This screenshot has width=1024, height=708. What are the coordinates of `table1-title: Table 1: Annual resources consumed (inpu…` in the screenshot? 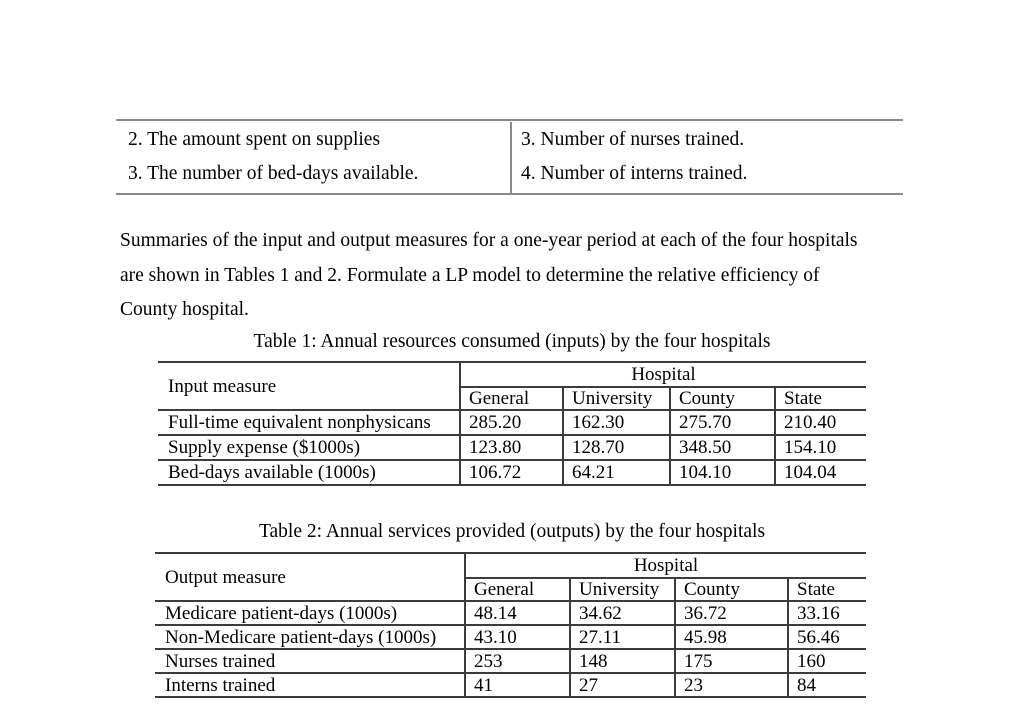 It's located at (512, 341).